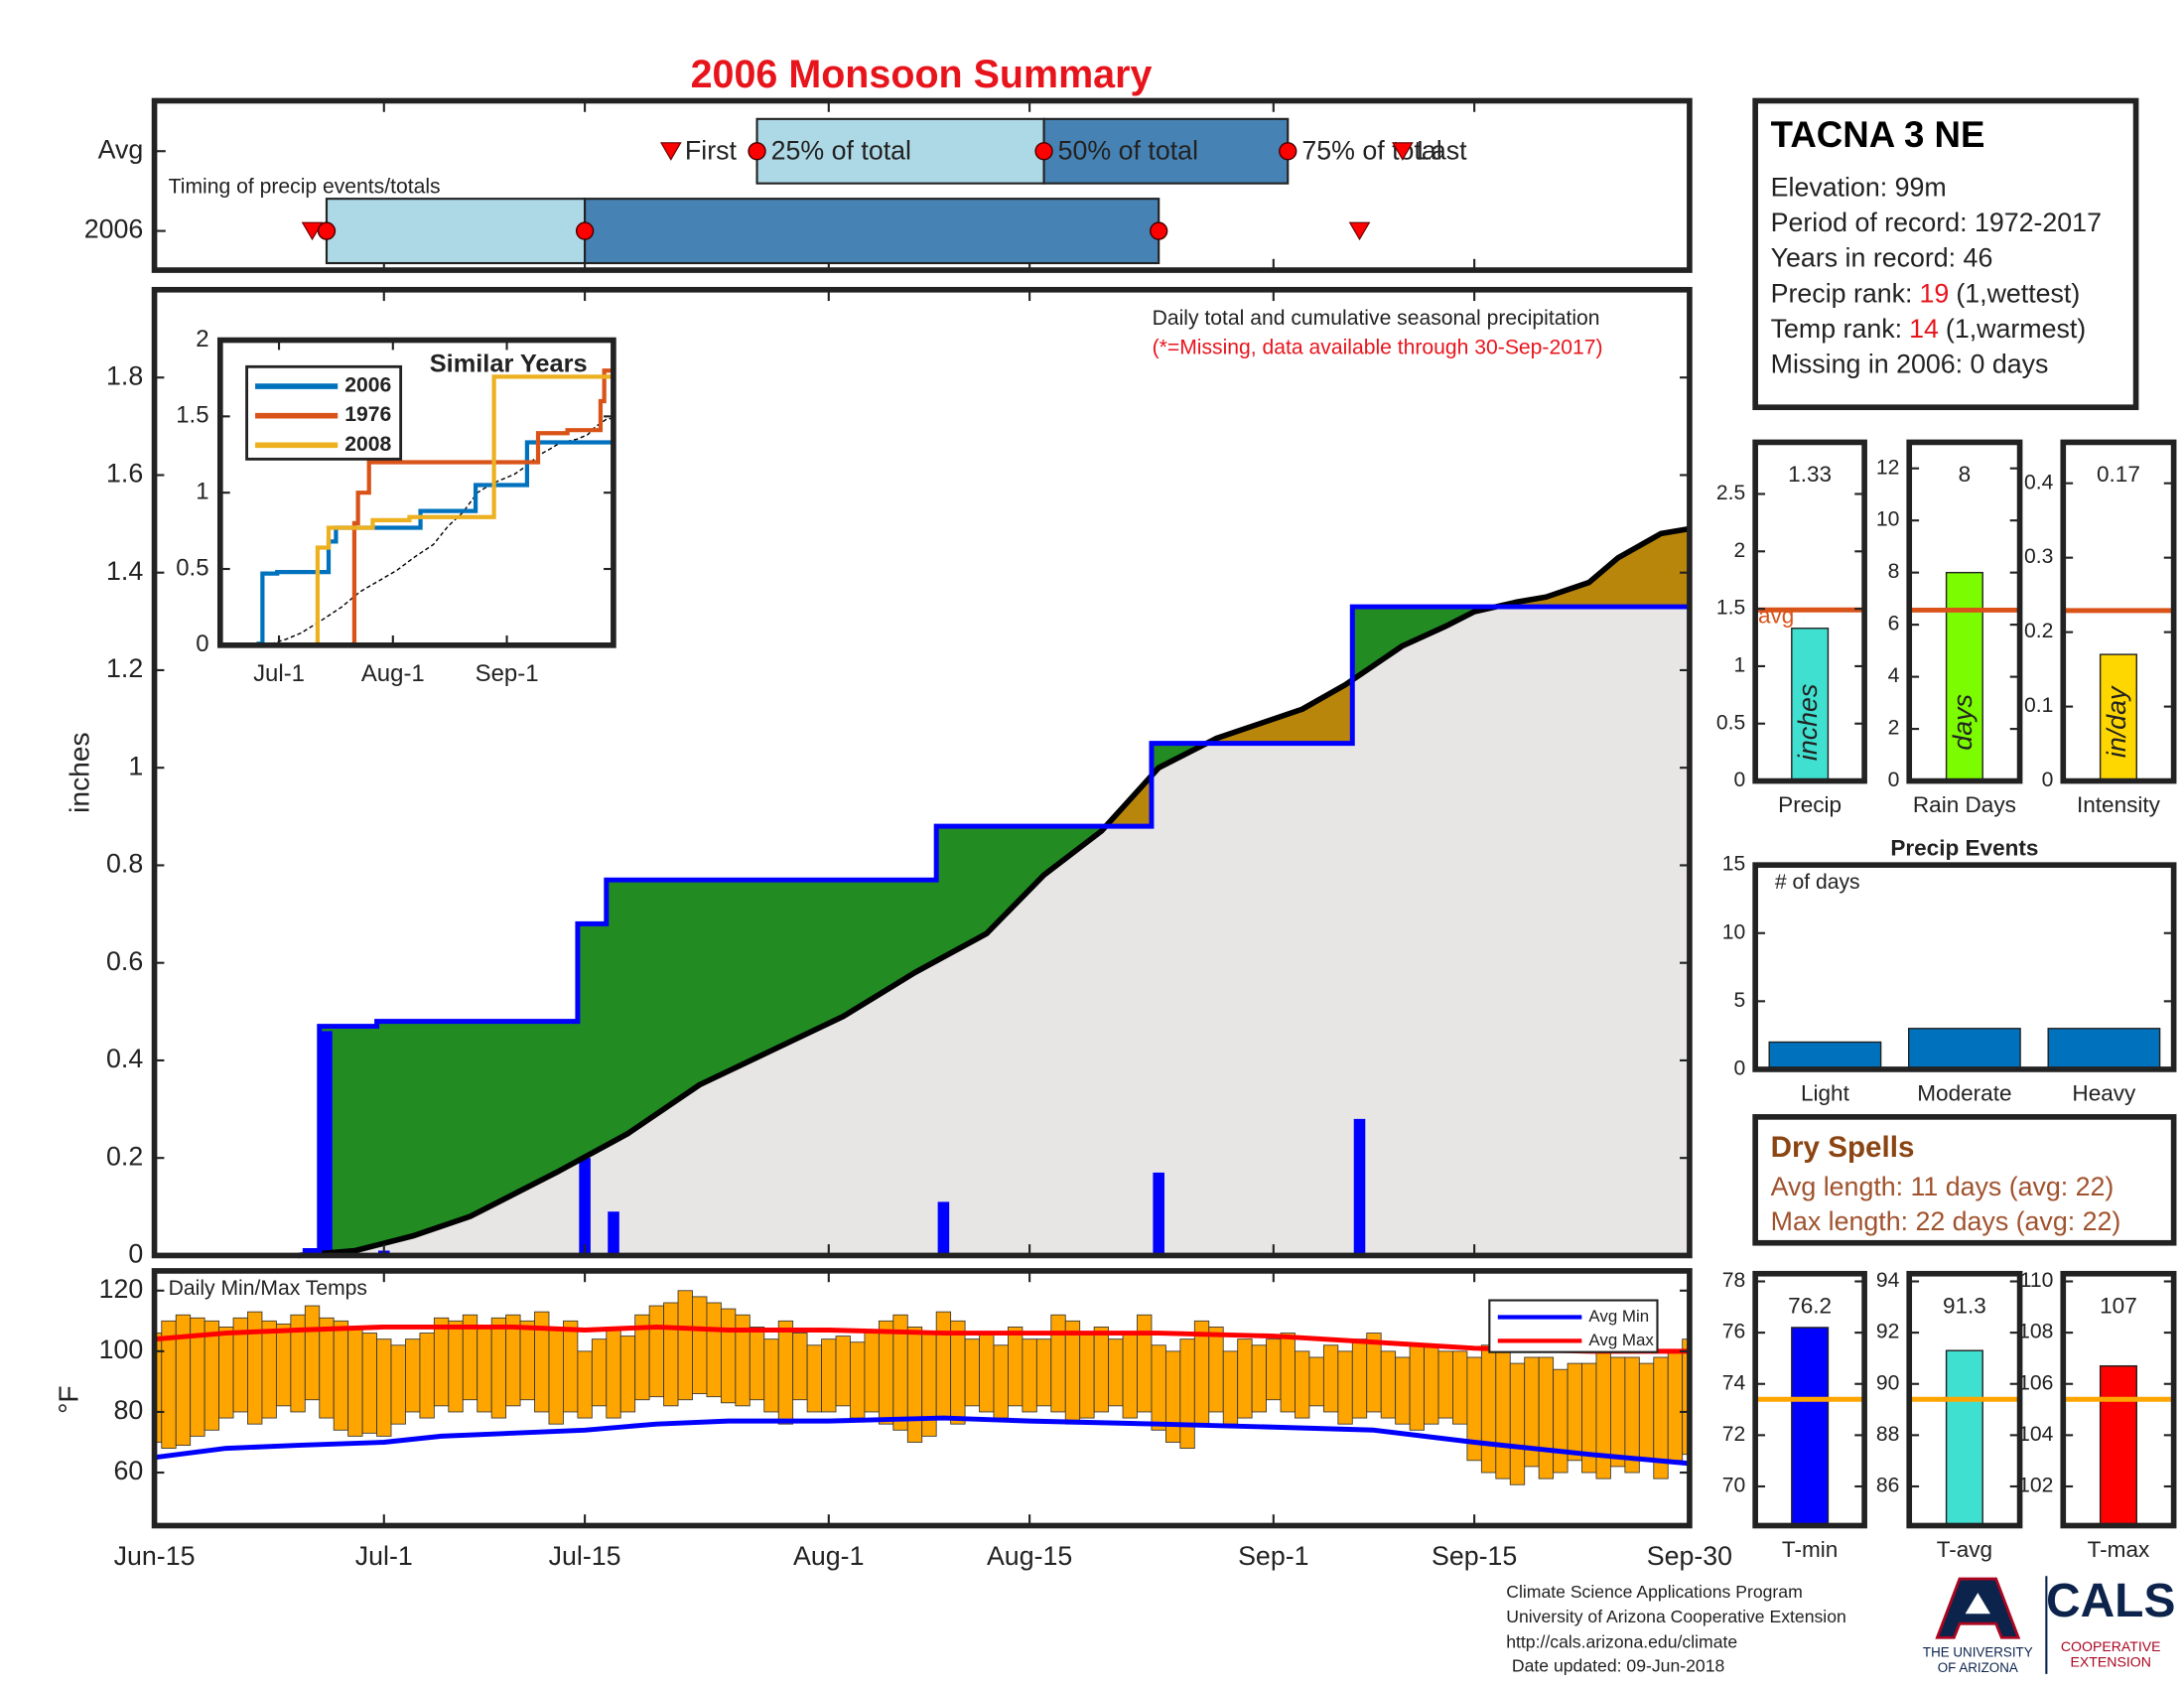  What do you see at coordinates (124, 864) in the screenshot?
I see `y-tick-label: 0.8` at bounding box center [124, 864].